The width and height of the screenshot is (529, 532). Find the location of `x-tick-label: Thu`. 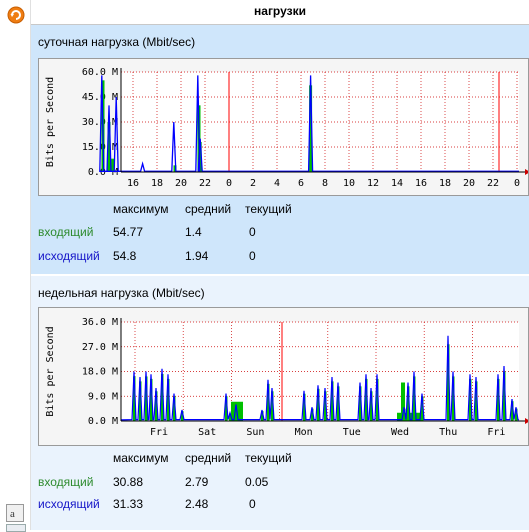

x-tick-label: Thu is located at coordinates (448, 432).